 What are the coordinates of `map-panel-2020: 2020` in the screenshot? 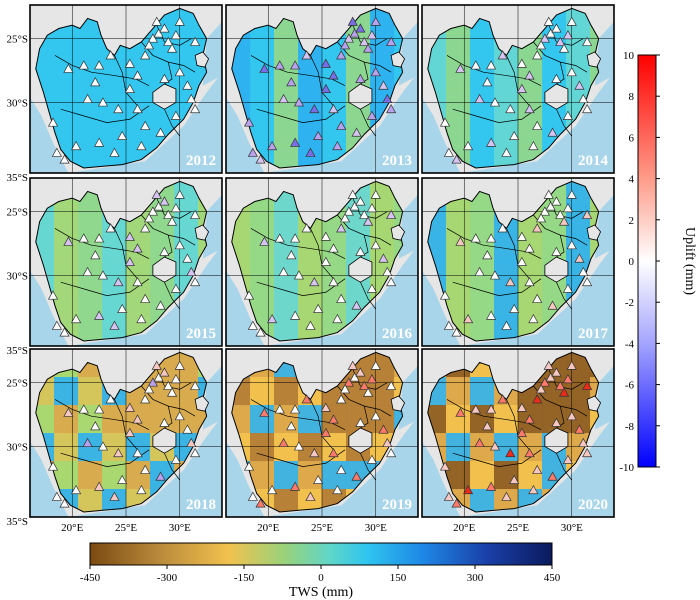 It's located at (518, 433).